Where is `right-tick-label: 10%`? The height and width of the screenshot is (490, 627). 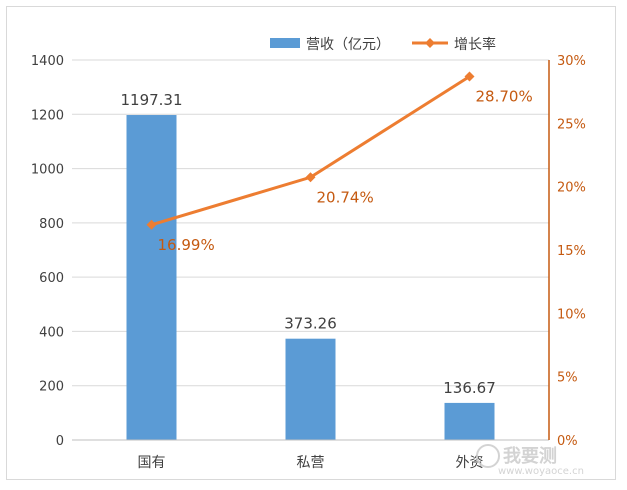
right-tick-label: 10% is located at coordinates (571, 314).